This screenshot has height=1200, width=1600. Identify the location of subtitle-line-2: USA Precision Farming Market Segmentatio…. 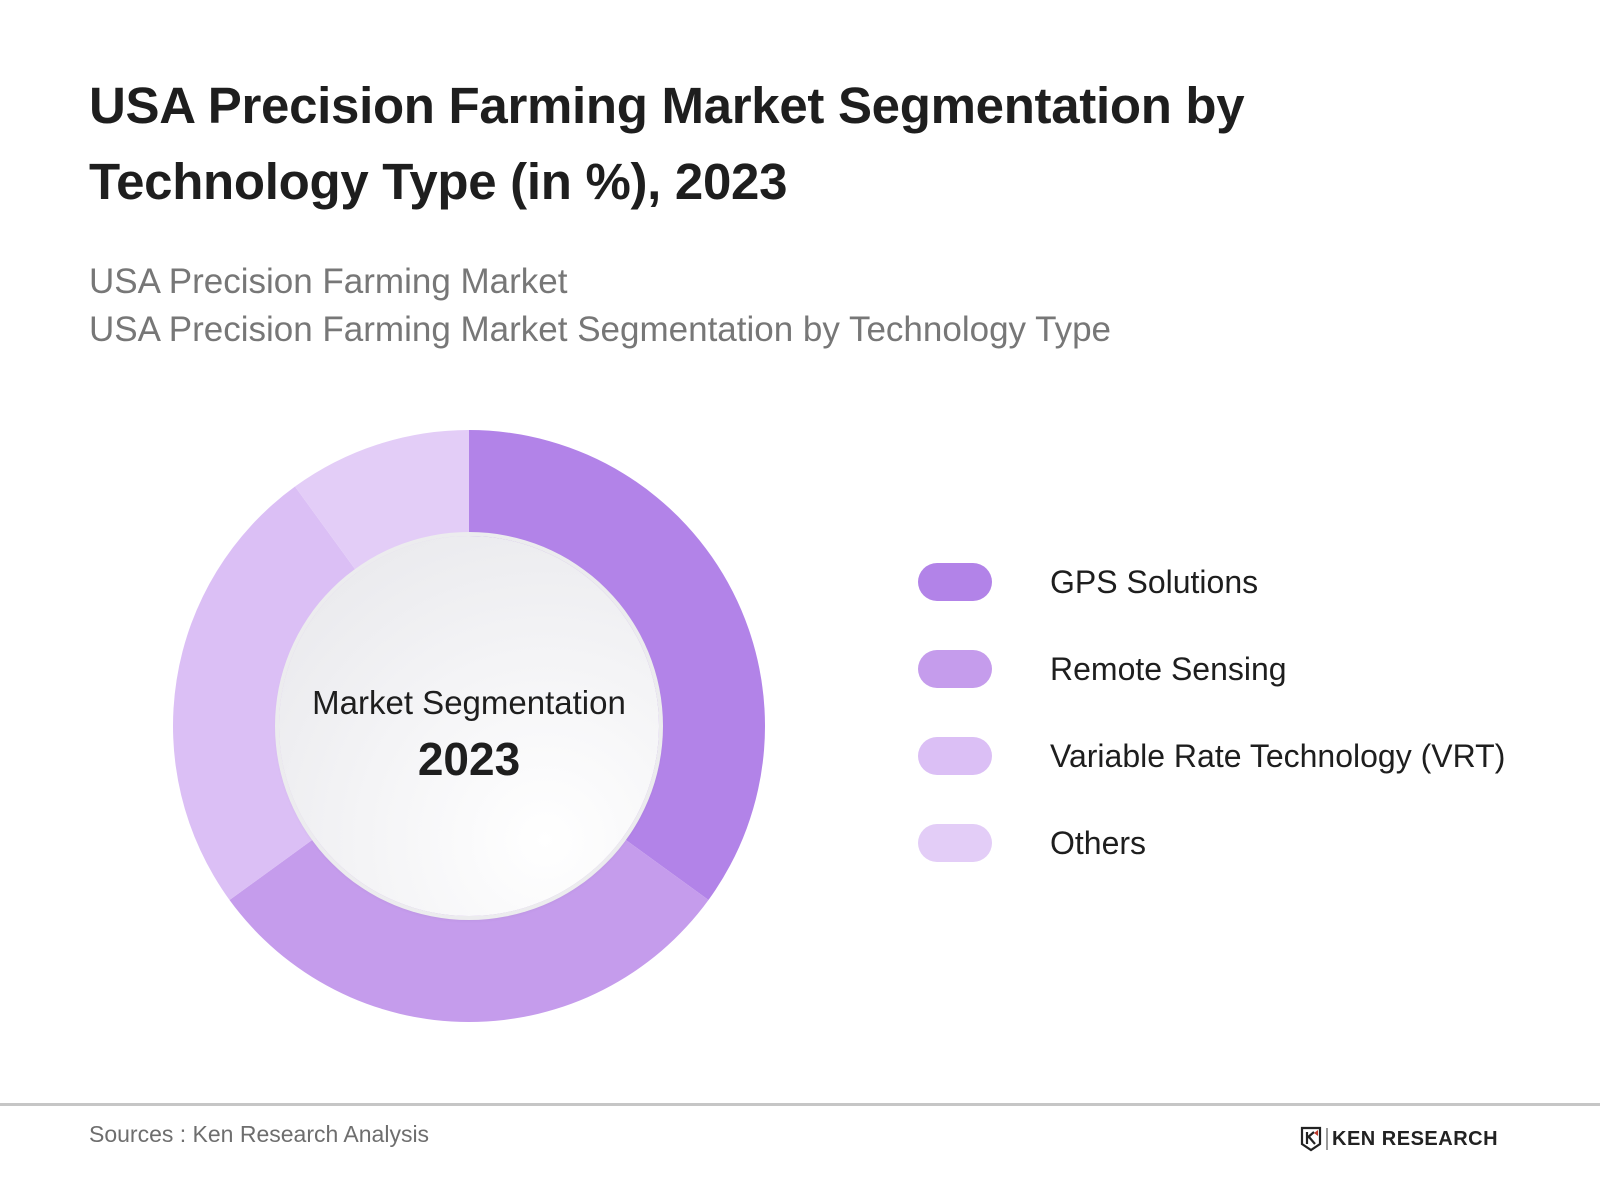
(600, 329).